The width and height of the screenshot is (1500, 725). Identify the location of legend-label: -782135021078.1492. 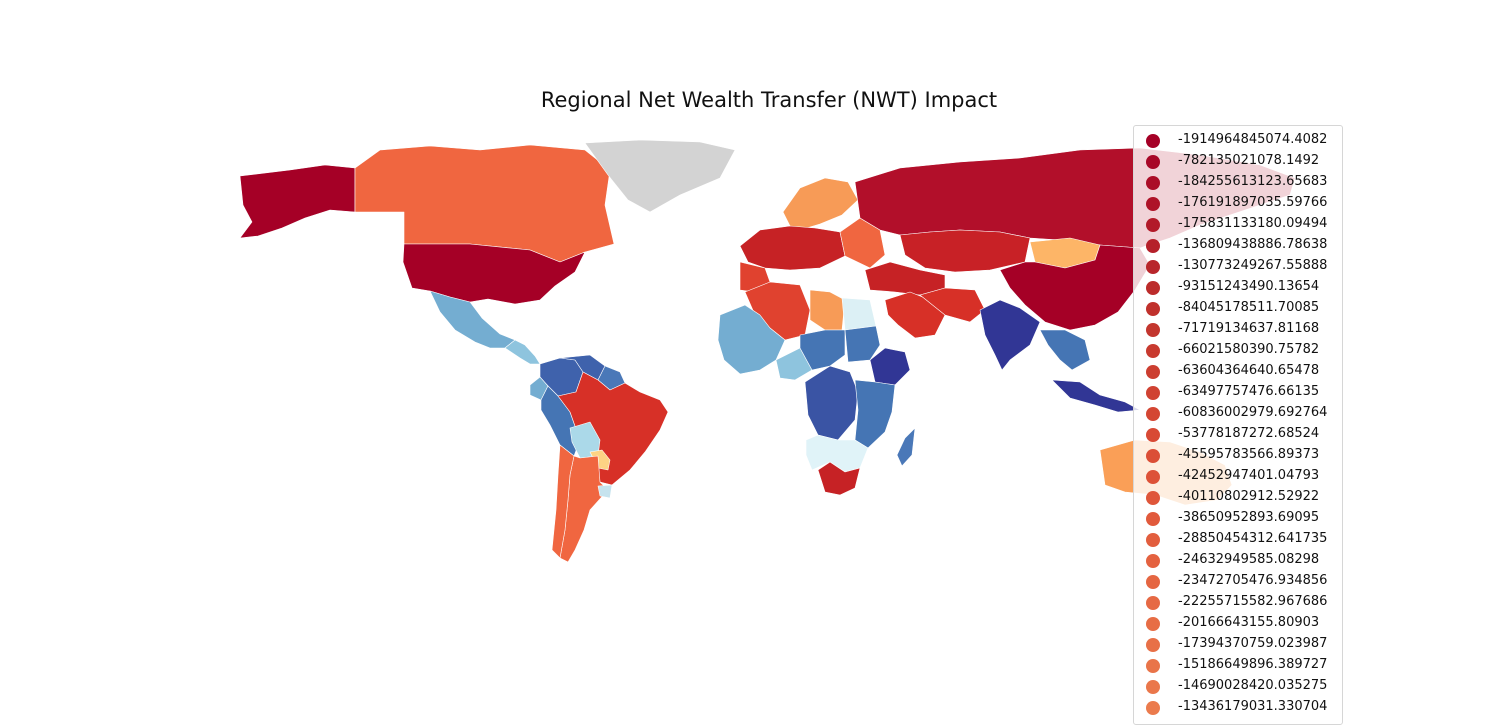
(1249, 160).